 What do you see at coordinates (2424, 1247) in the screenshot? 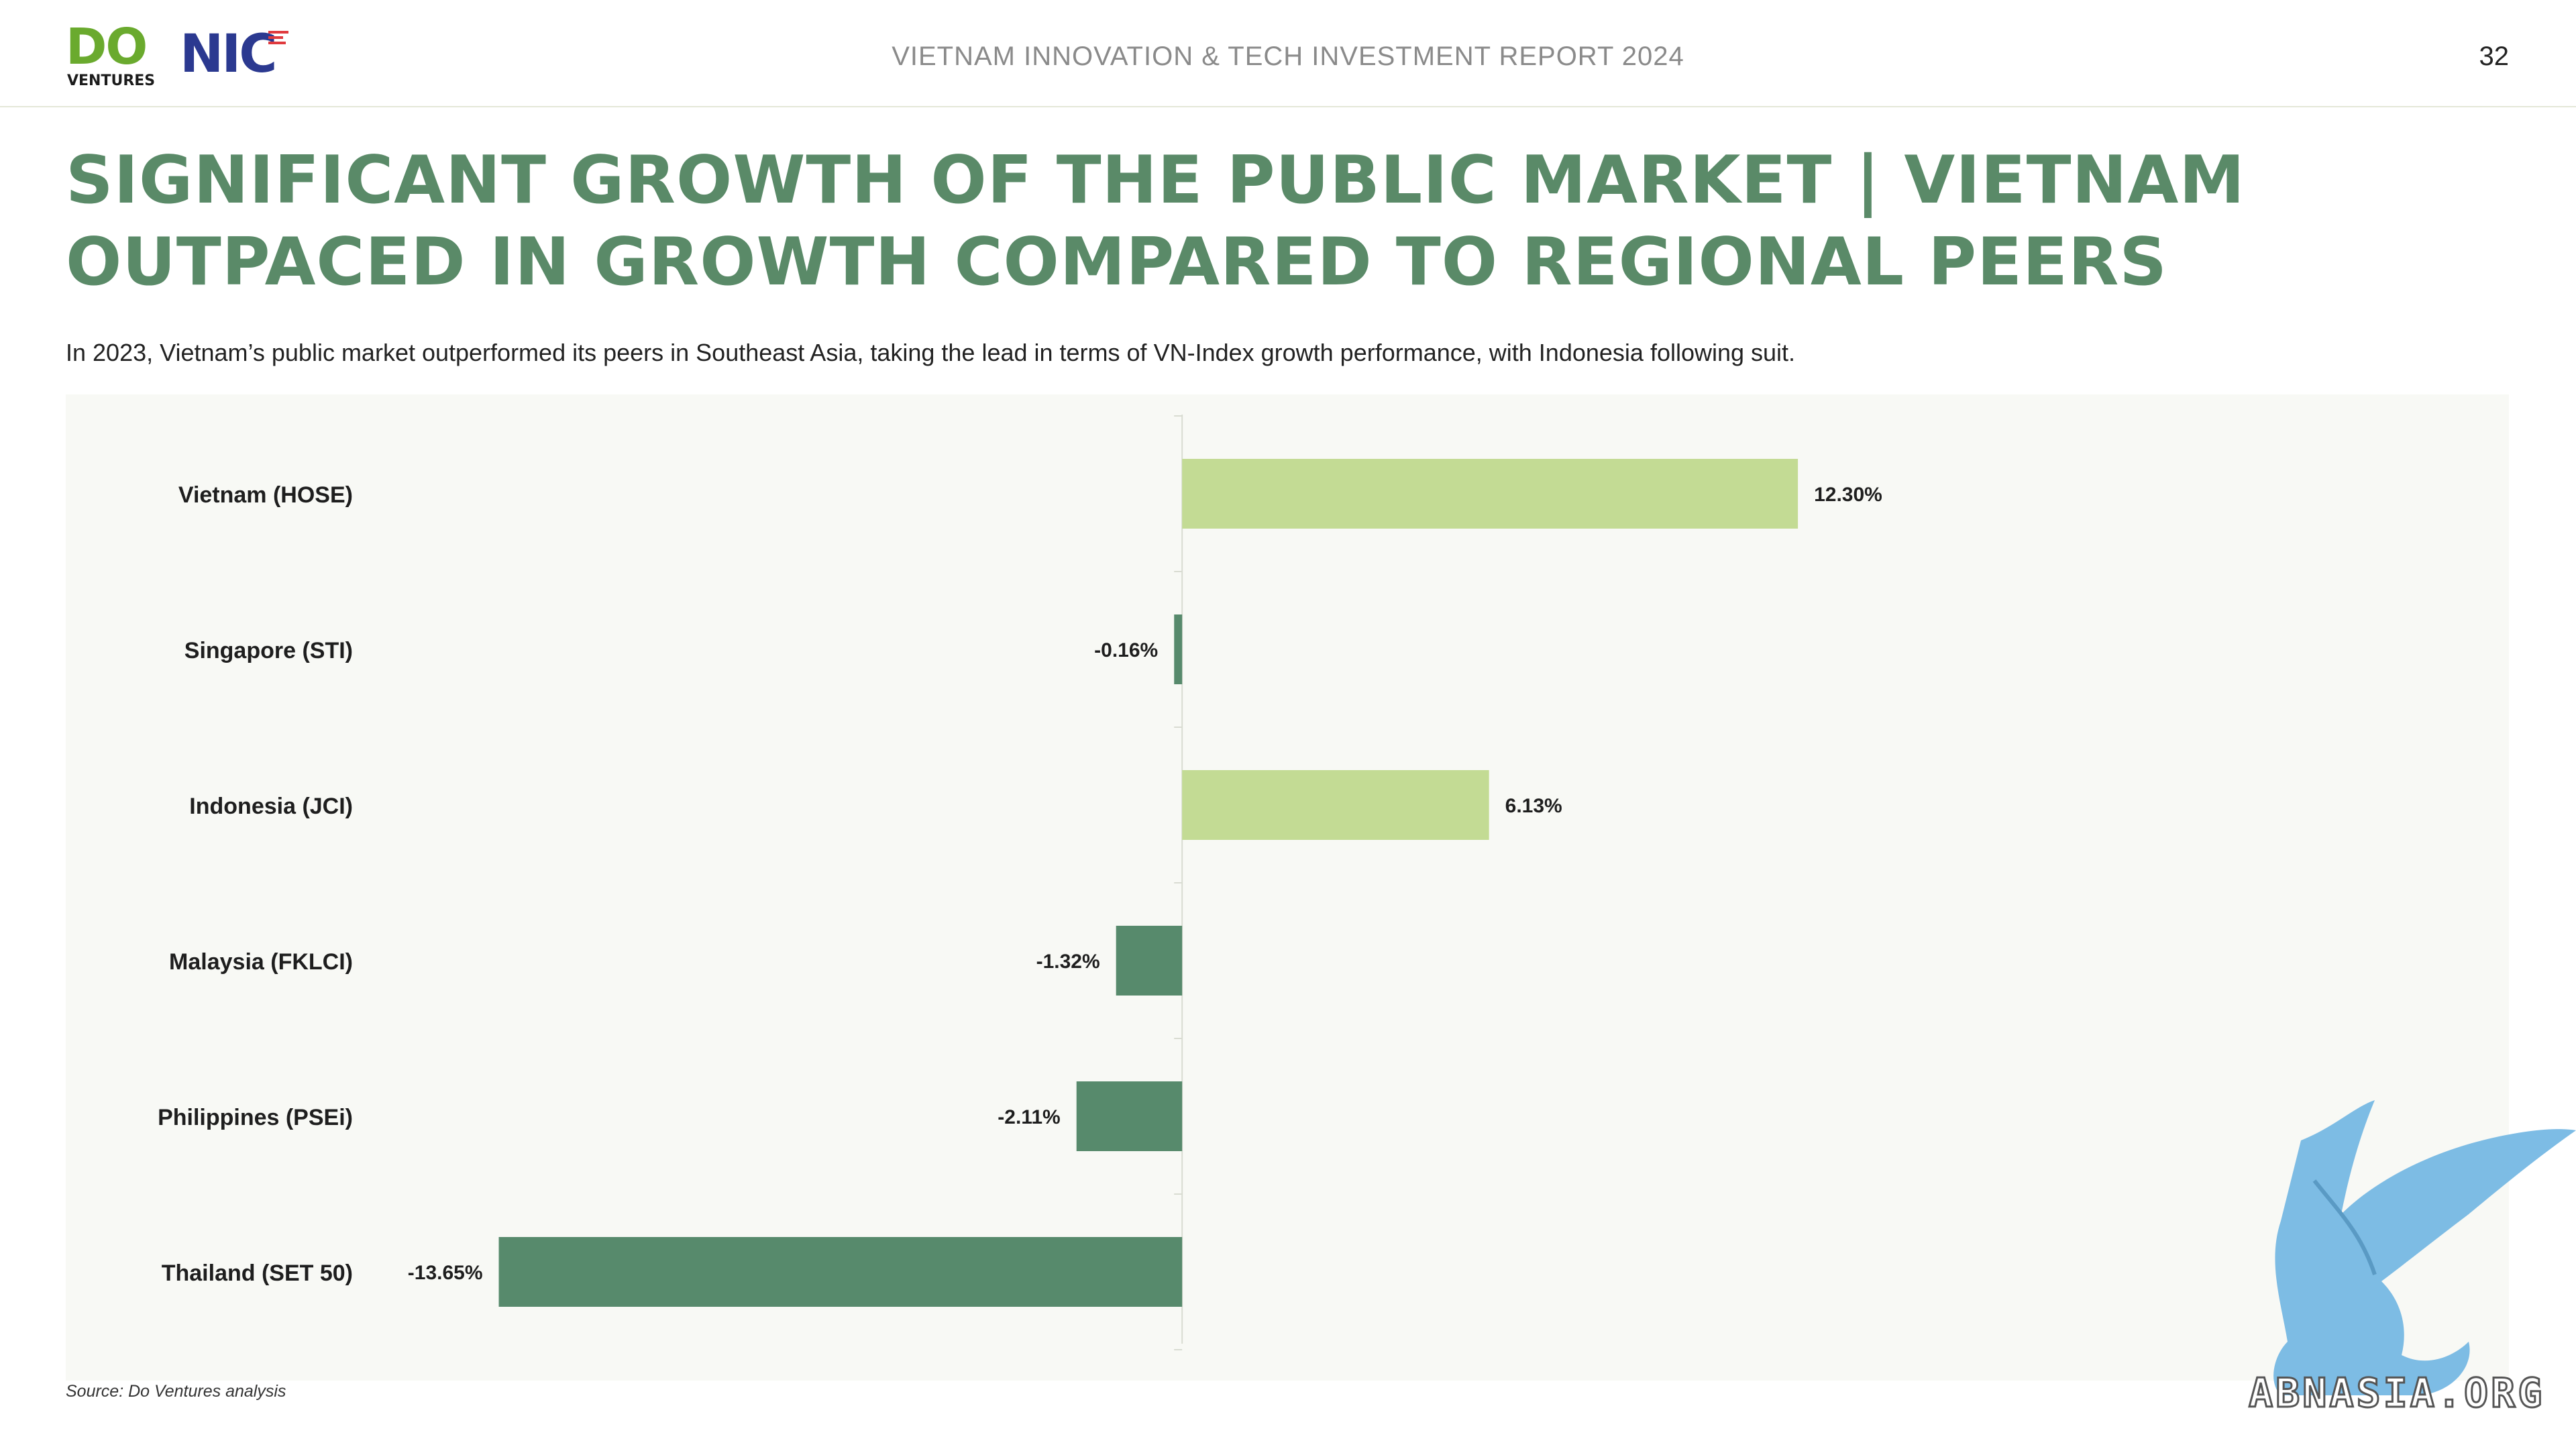
I see `griffin-watermark-icon` at bounding box center [2424, 1247].